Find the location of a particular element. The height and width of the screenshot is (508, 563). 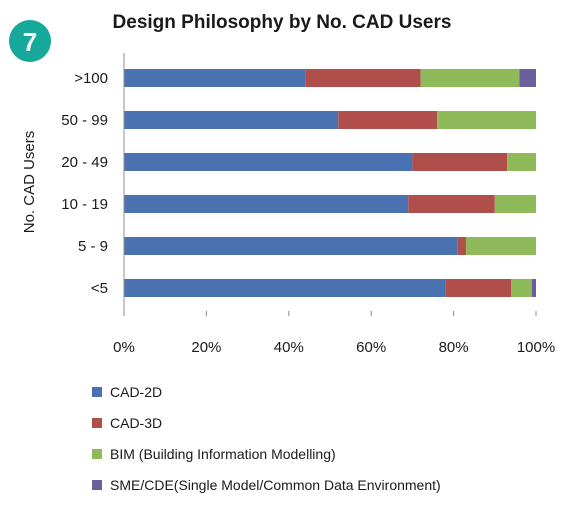

category-label: >100 is located at coordinates (91, 78).